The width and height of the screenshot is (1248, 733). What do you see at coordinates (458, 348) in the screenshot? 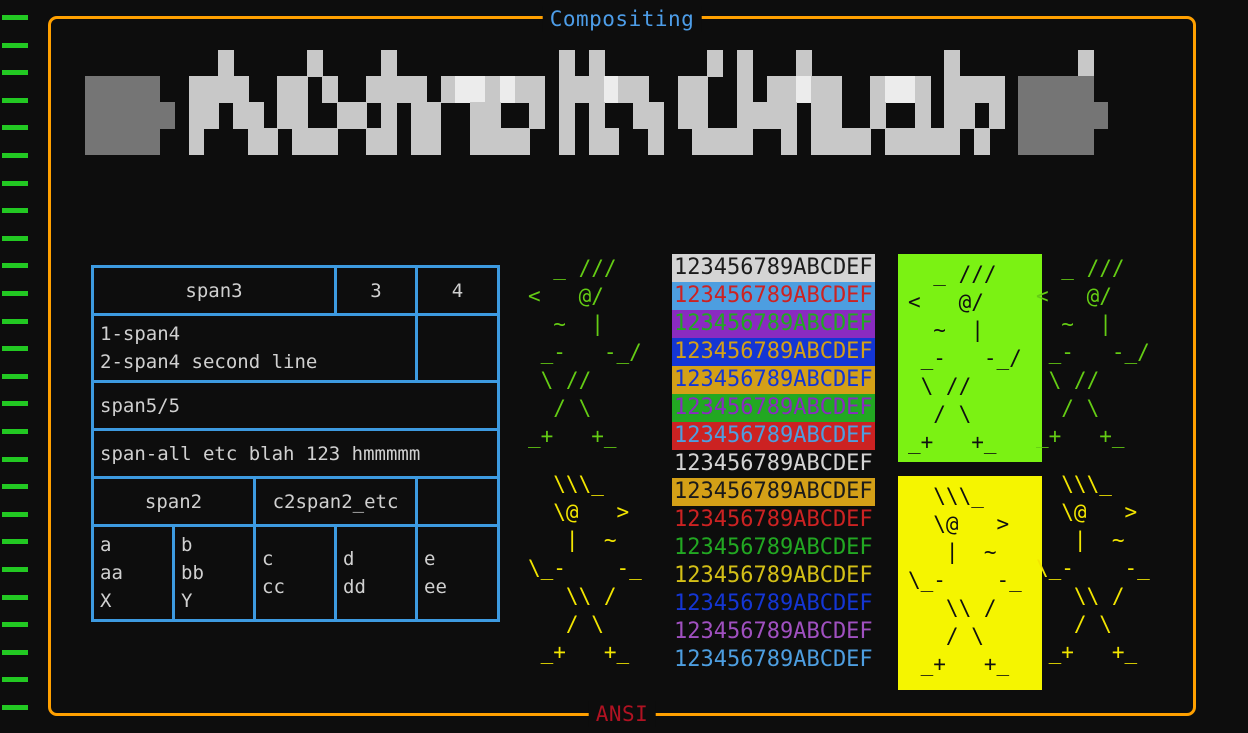
I see `cell-span4-empty` at bounding box center [458, 348].